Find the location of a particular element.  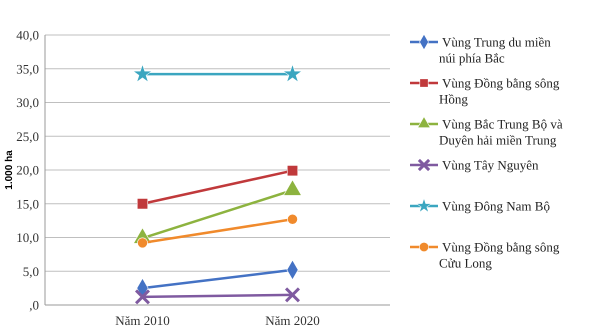

legend-label: Vùng Bắc Trung Bộ và Duyên hải miền Trung is located at coordinates (501, 132).